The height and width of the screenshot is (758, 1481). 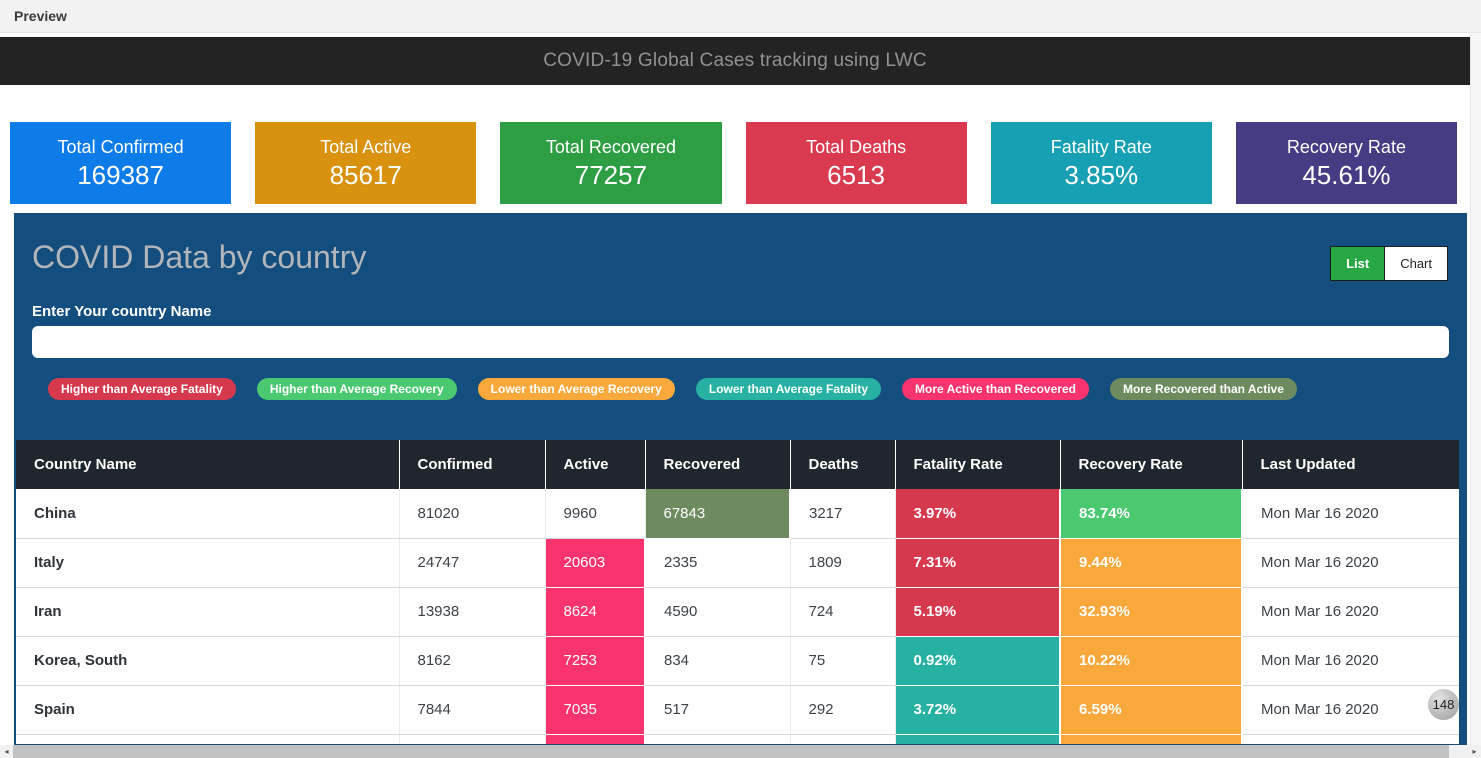 I want to click on stat-card-label: Recovery Rate, so click(x=1346, y=147).